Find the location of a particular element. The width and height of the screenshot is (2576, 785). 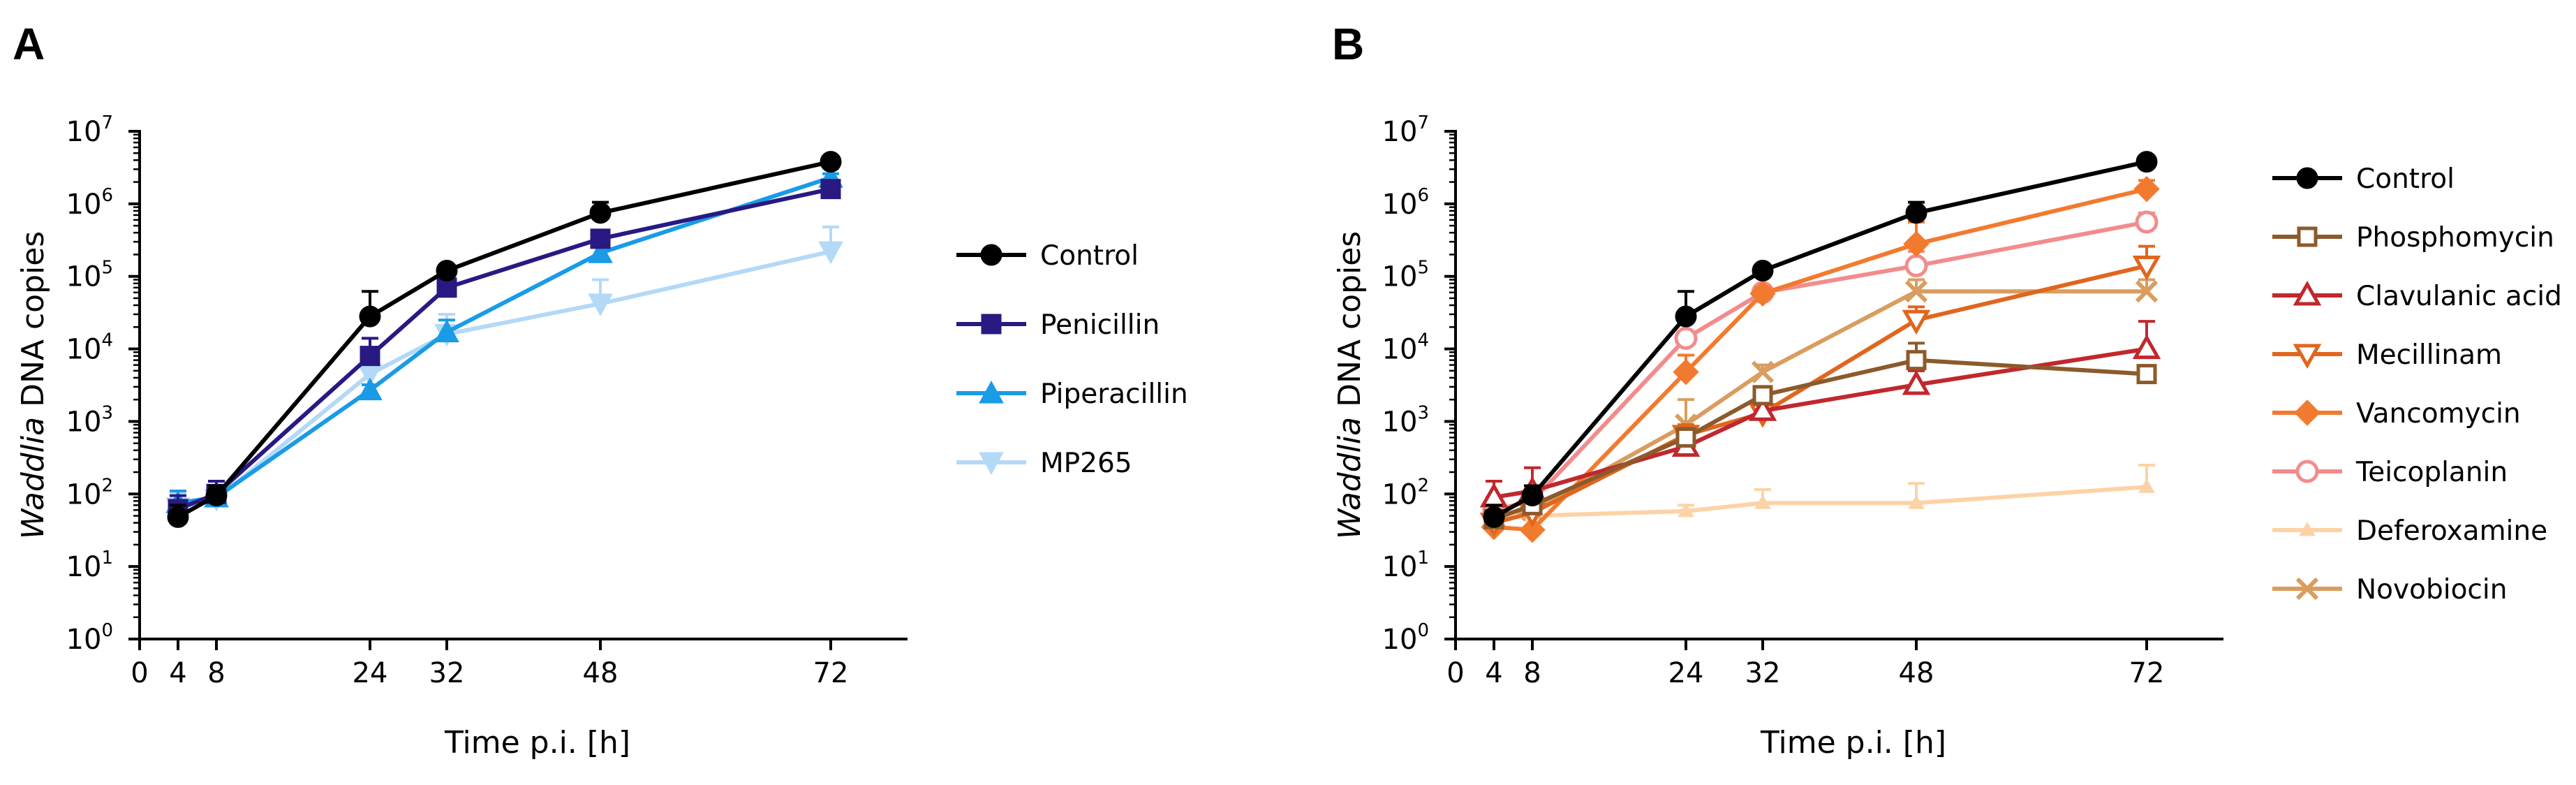

series-control is located at coordinates (1820, 339).